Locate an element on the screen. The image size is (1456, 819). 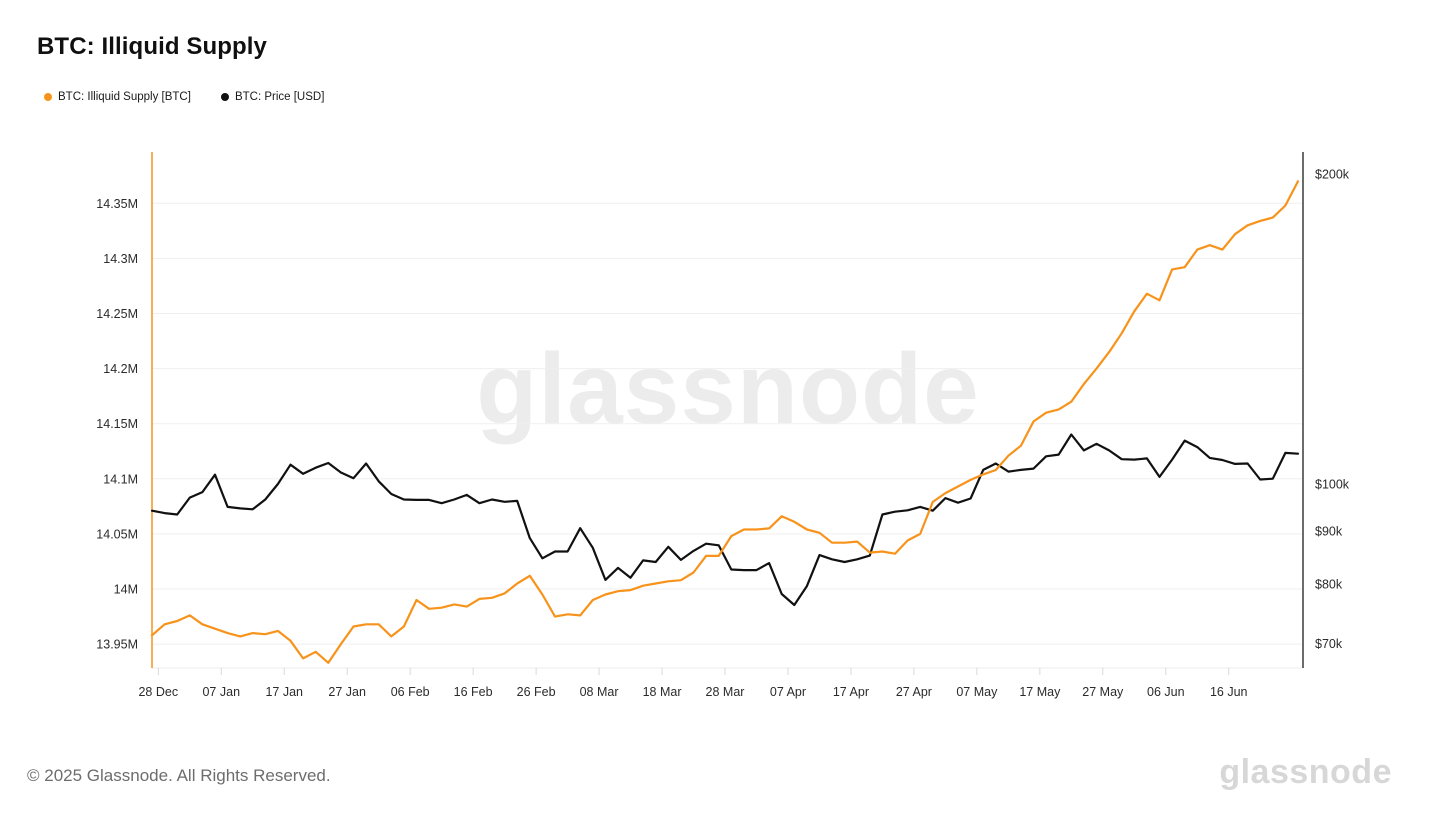
x-axis-label: 27 Apr is located at coordinates (914, 692).